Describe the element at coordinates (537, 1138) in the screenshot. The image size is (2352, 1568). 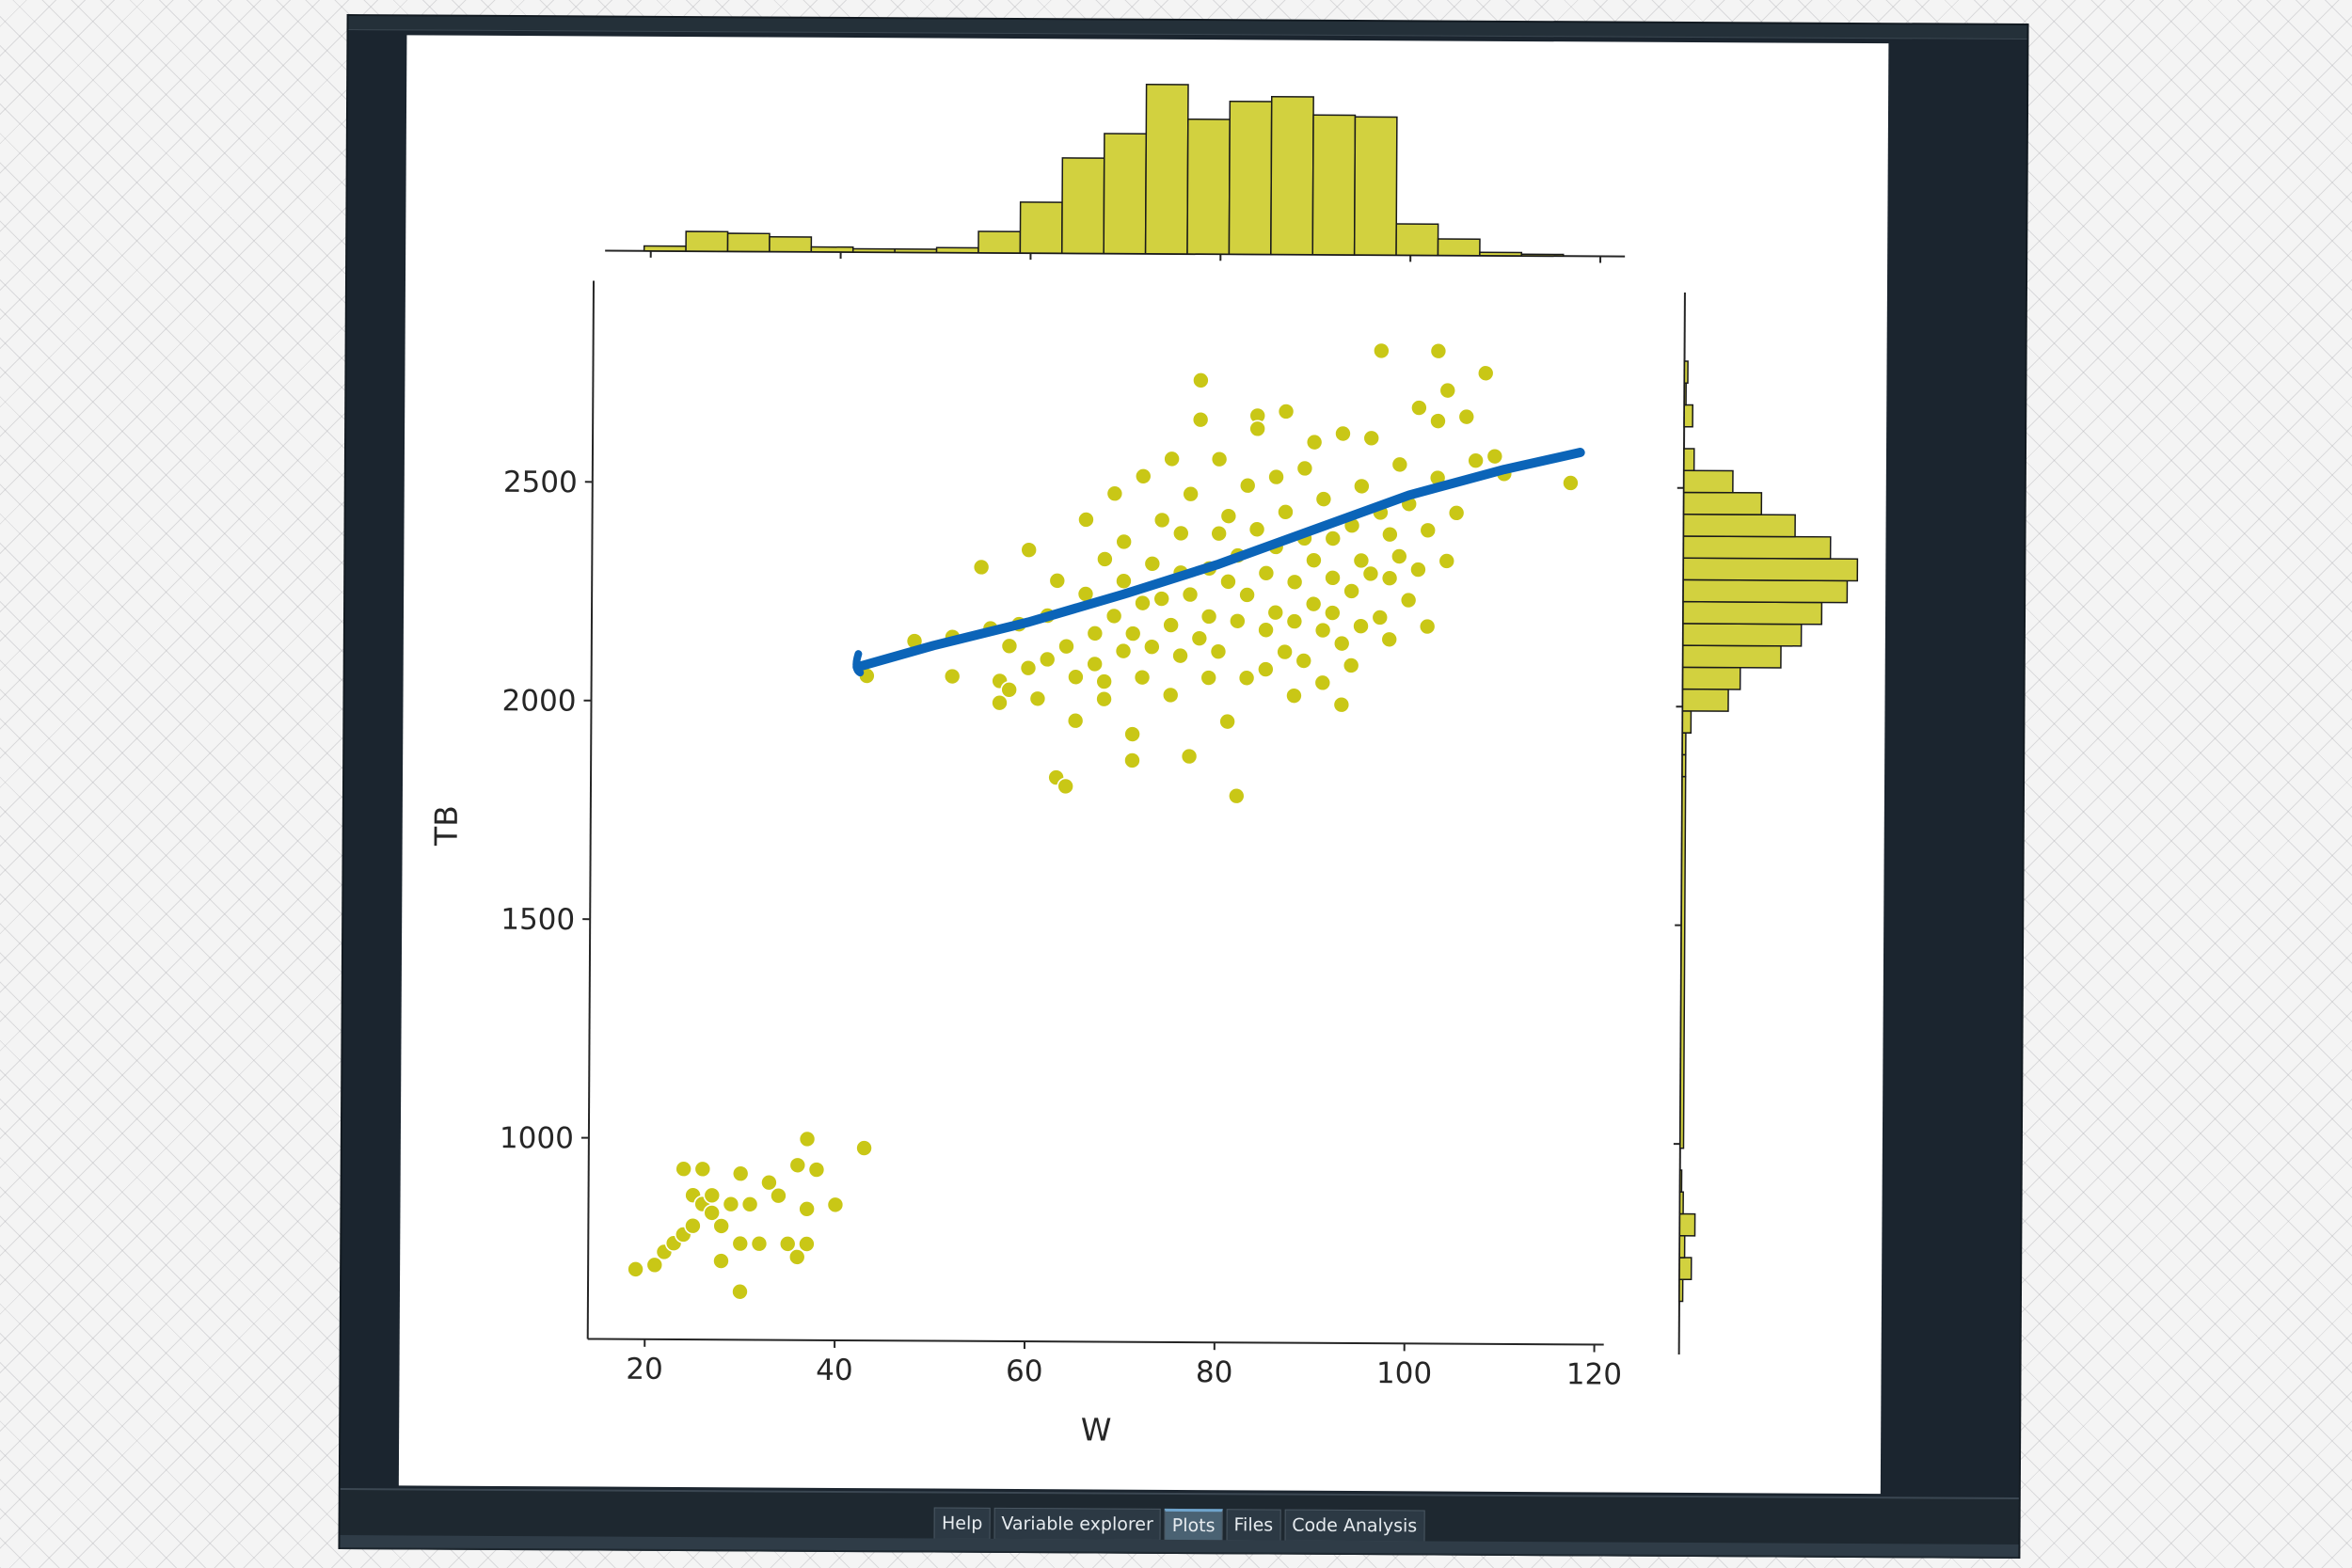
I see `y-tick-label: 1000` at that location.